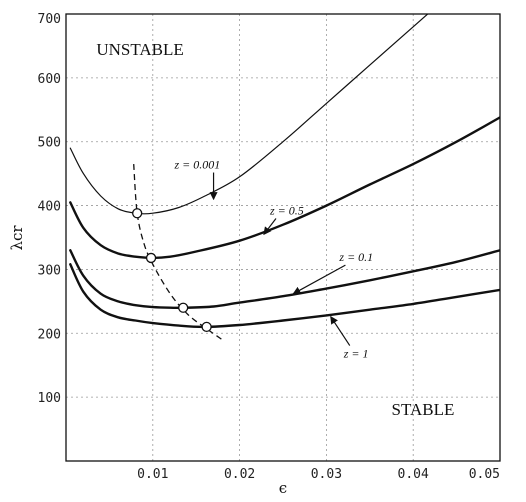 This screenshot has width=526, height=502. What do you see at coordinates (49, 79) in the screenshot?
I see `y-tick-label: 600` at bounding box center [49, 79].